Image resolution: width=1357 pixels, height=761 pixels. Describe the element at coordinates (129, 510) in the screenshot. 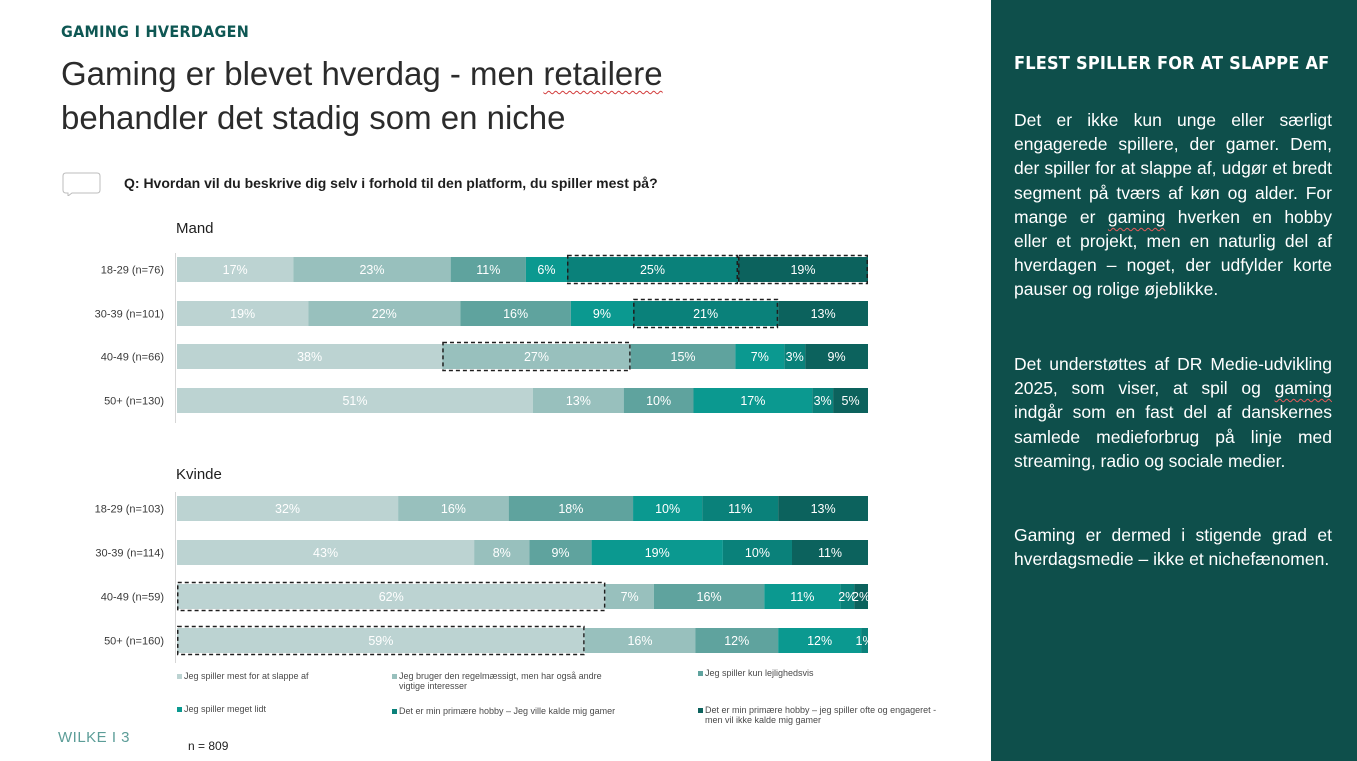

I see `category-label: 18-29 (n=103)` at that location.